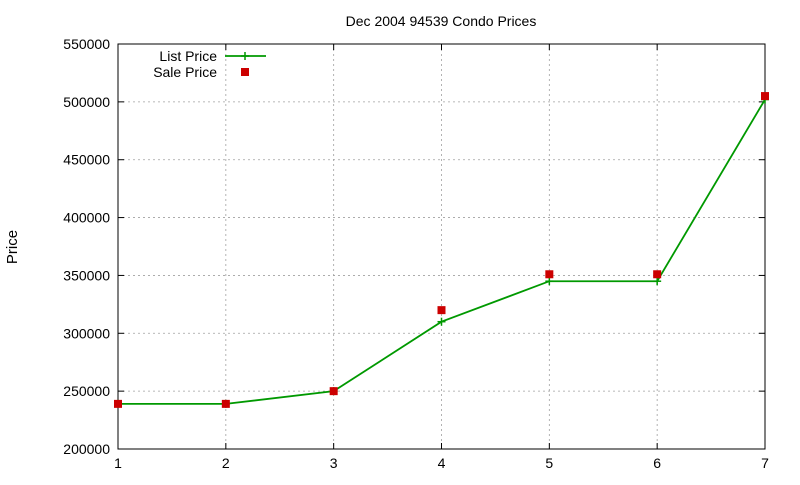 This screenshot has height=485, width=800. What do you see at coordinates (549, 463) in the screenshot?
I see `x-tick-label: 5` at bounding box center [549, 463].